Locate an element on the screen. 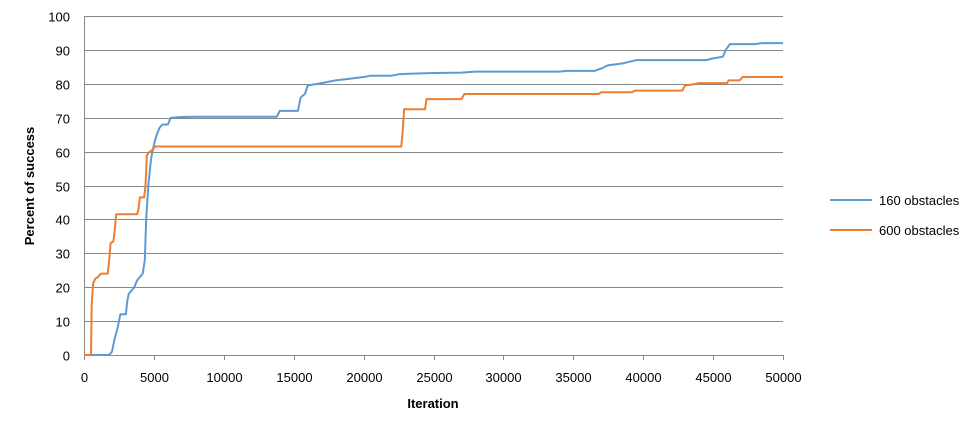  x-tick-label: 30000 is located at coordinates (503, 377).